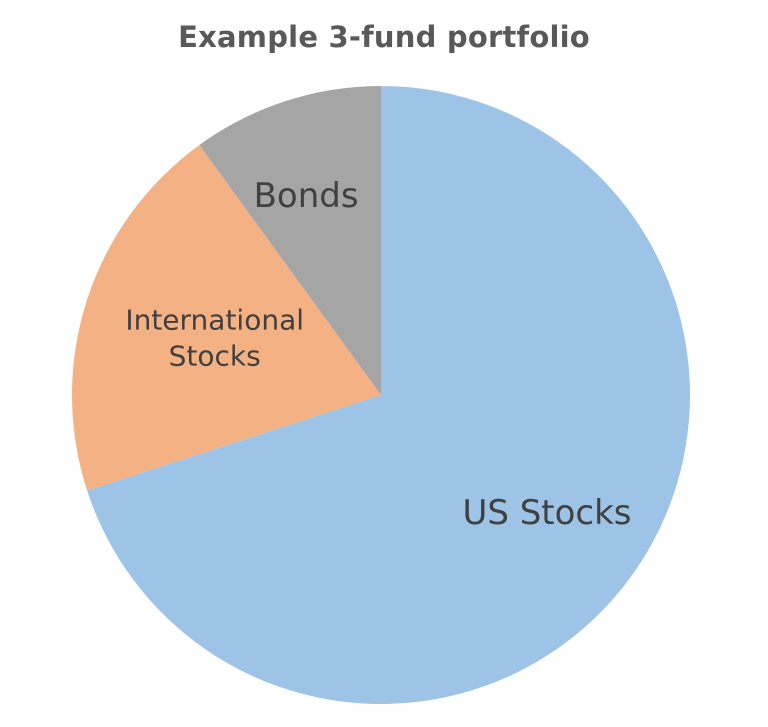 This screenshot has width=768, height=727. I want to click on slice-label-line: US Stocks, so click(546, 513).